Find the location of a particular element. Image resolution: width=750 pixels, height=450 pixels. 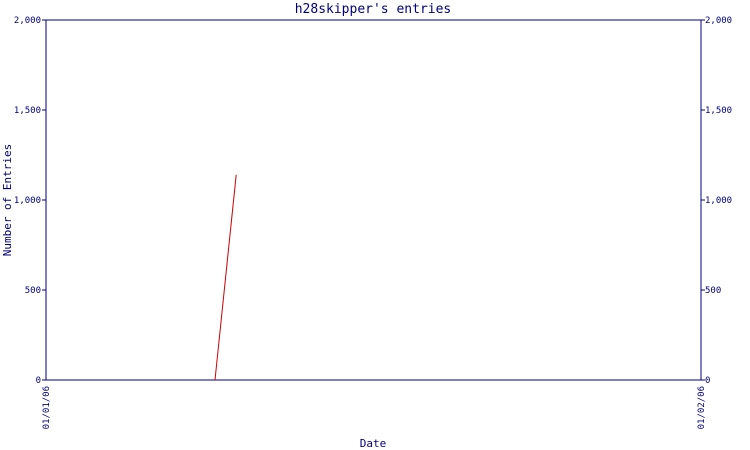

y-tick-label-left: 1,000 is located at coordinates (27, 201).